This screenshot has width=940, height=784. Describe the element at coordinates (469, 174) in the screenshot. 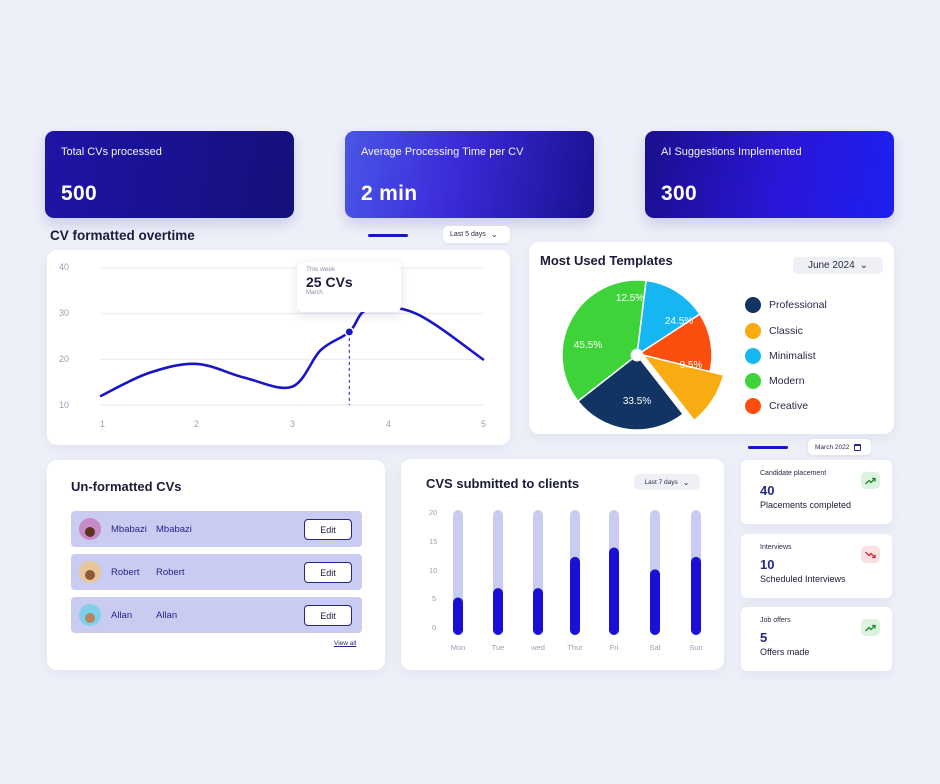

I see `stat-card-processing-time: Average Processing Time per CV 2 min` at that location.